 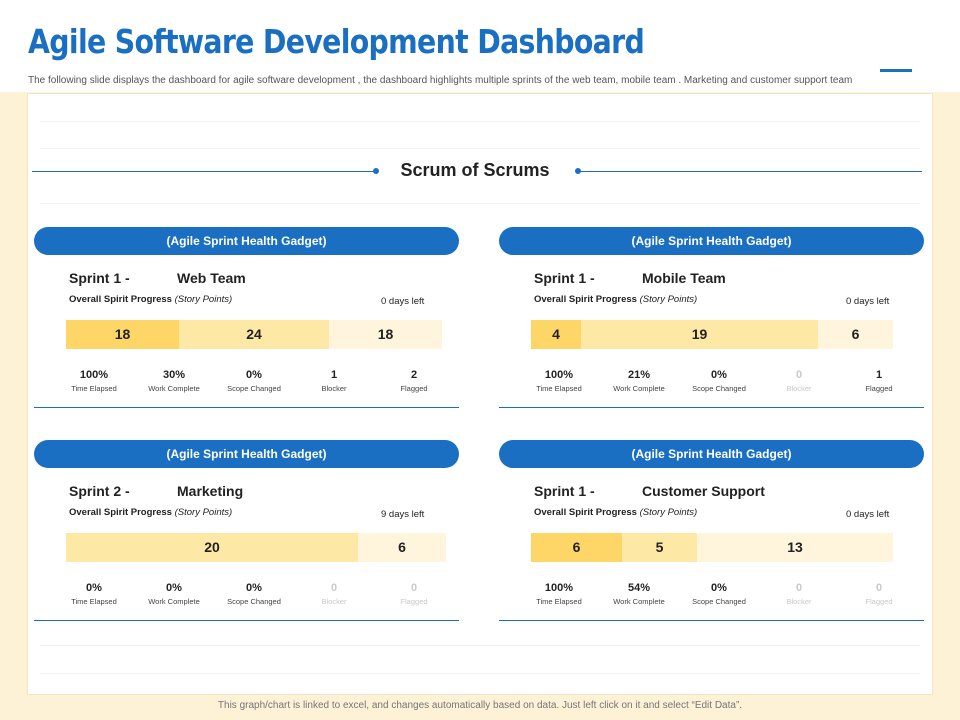 I want to click on stat-work-complete: 54% Work Complete, so click(x=639, y=594).